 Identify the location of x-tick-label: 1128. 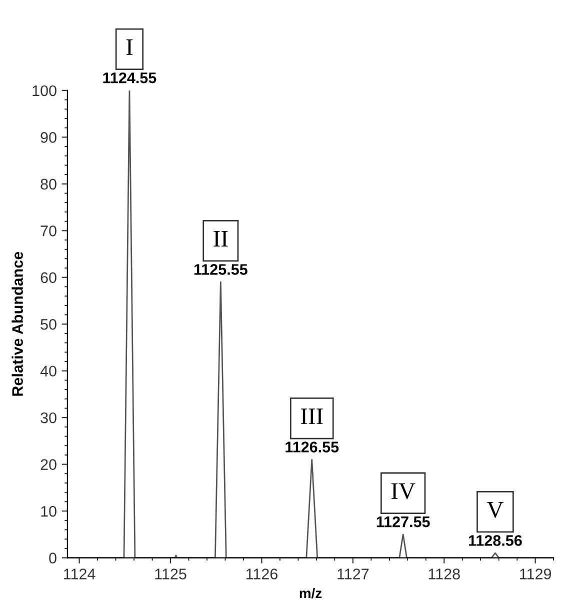
(444, 574).